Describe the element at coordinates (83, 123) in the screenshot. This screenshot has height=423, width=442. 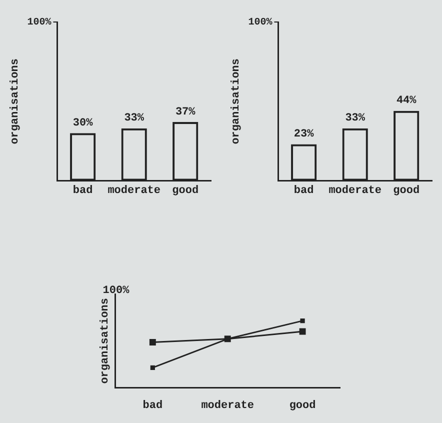
I see `data-label: 30%` at that location.